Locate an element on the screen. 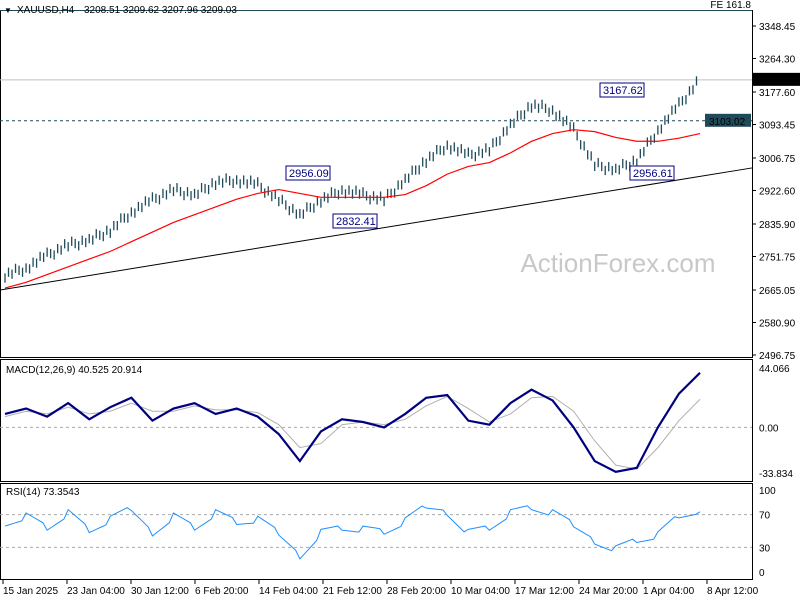 The height and width of the screenshot is (600, 800). x-tick-label: 15 Jan 2025 is located at coordinates (30, 591).